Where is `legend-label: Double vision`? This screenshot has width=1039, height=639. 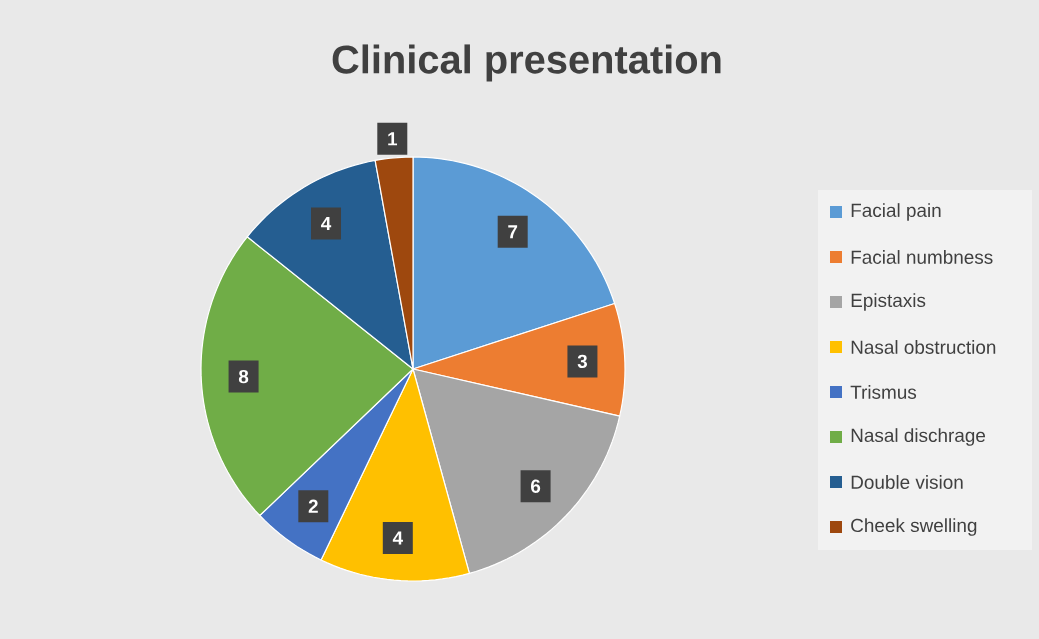
legend-label: Double vision is located at coordinates (907, 482).